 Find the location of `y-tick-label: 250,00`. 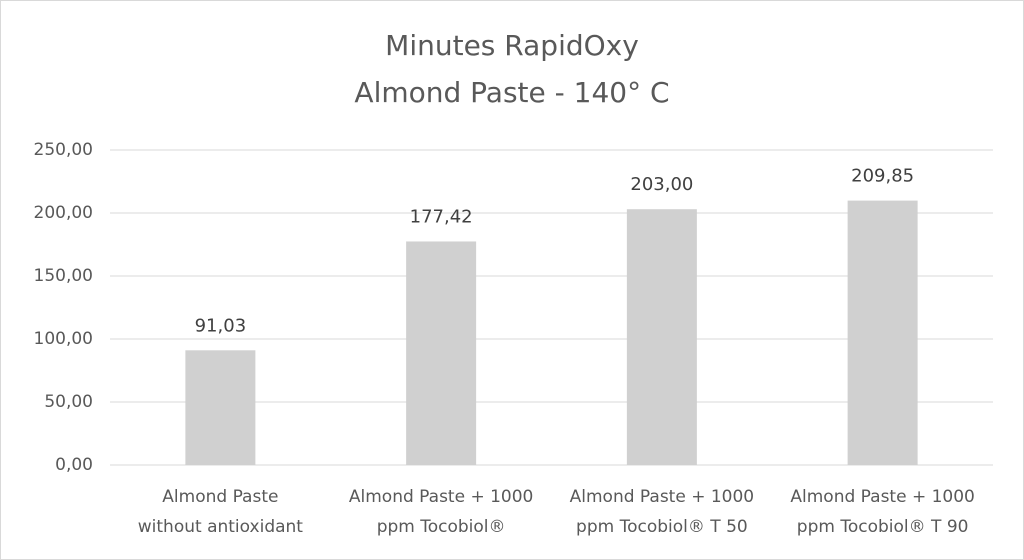

y-tick-label: 250,00 is located at coordinates (63, 150).